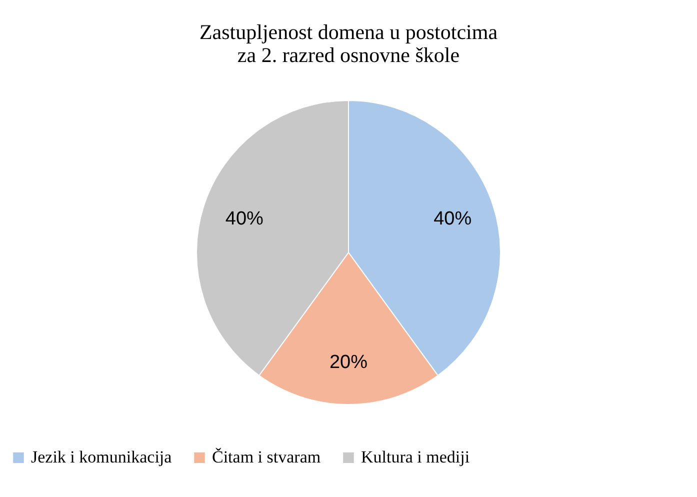  I want to click on legend-label: Kultura i mediji, so click(415, 457).